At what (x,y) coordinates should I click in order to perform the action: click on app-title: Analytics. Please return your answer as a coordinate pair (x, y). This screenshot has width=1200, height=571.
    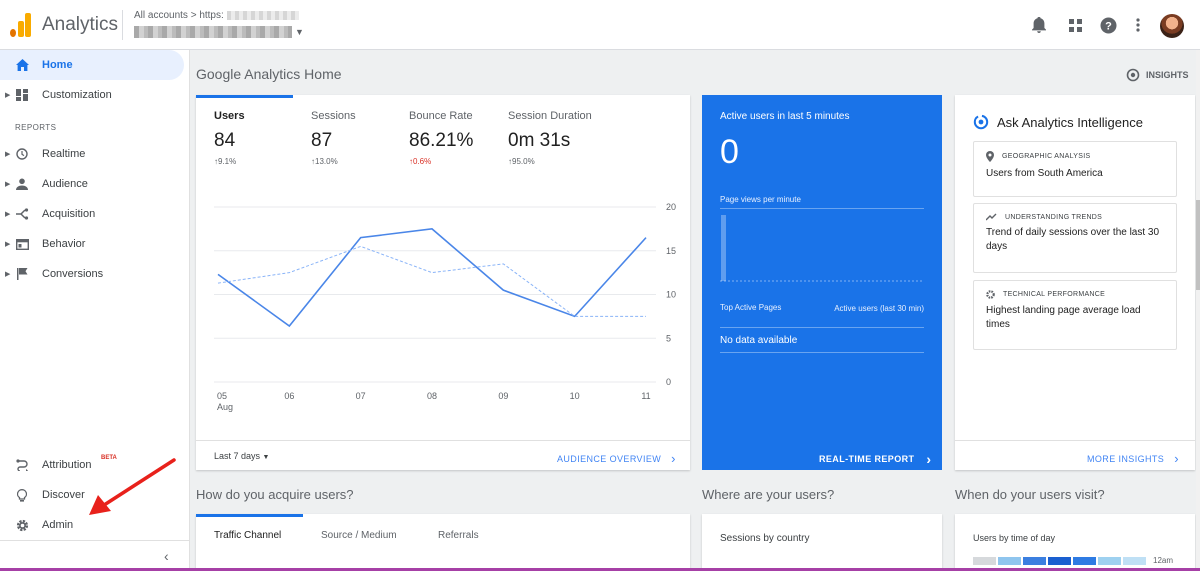
    Looking at the image, I should click on (80, 24).